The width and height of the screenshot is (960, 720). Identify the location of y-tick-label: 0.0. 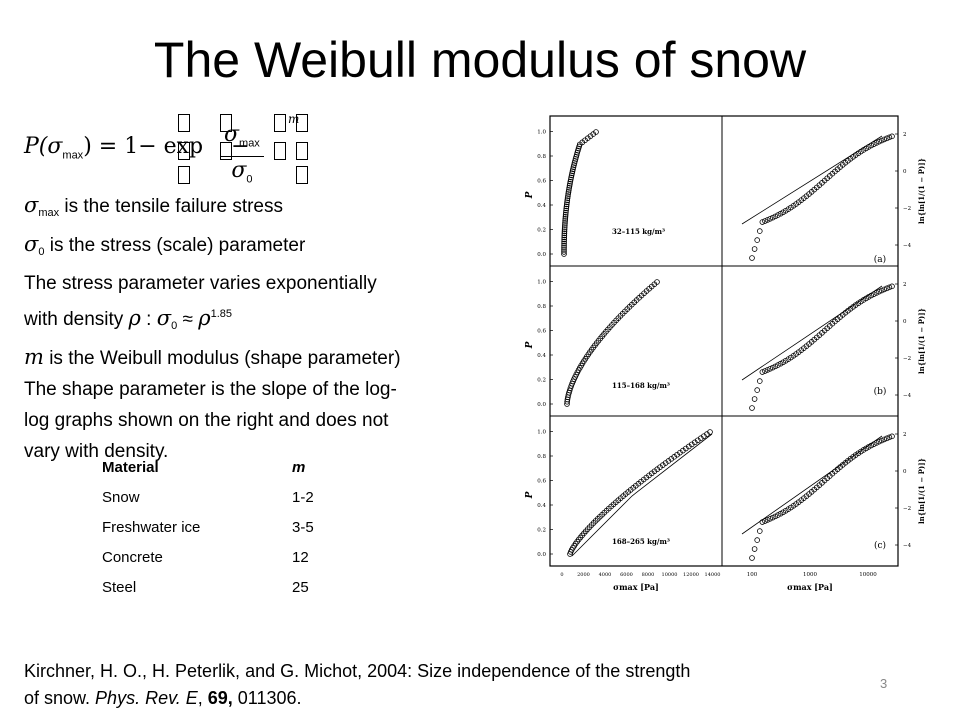
(541, 405).